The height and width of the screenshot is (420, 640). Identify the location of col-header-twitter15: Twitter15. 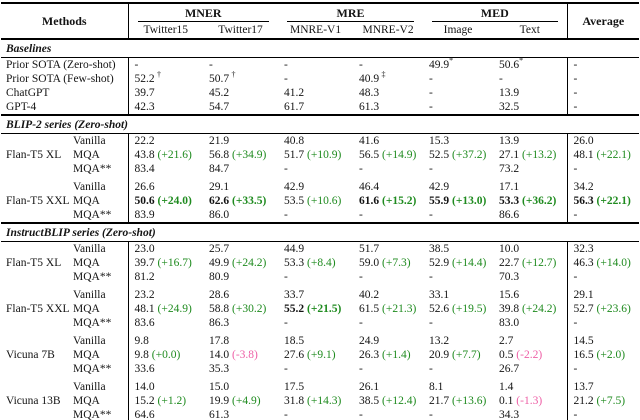
(165, 31).